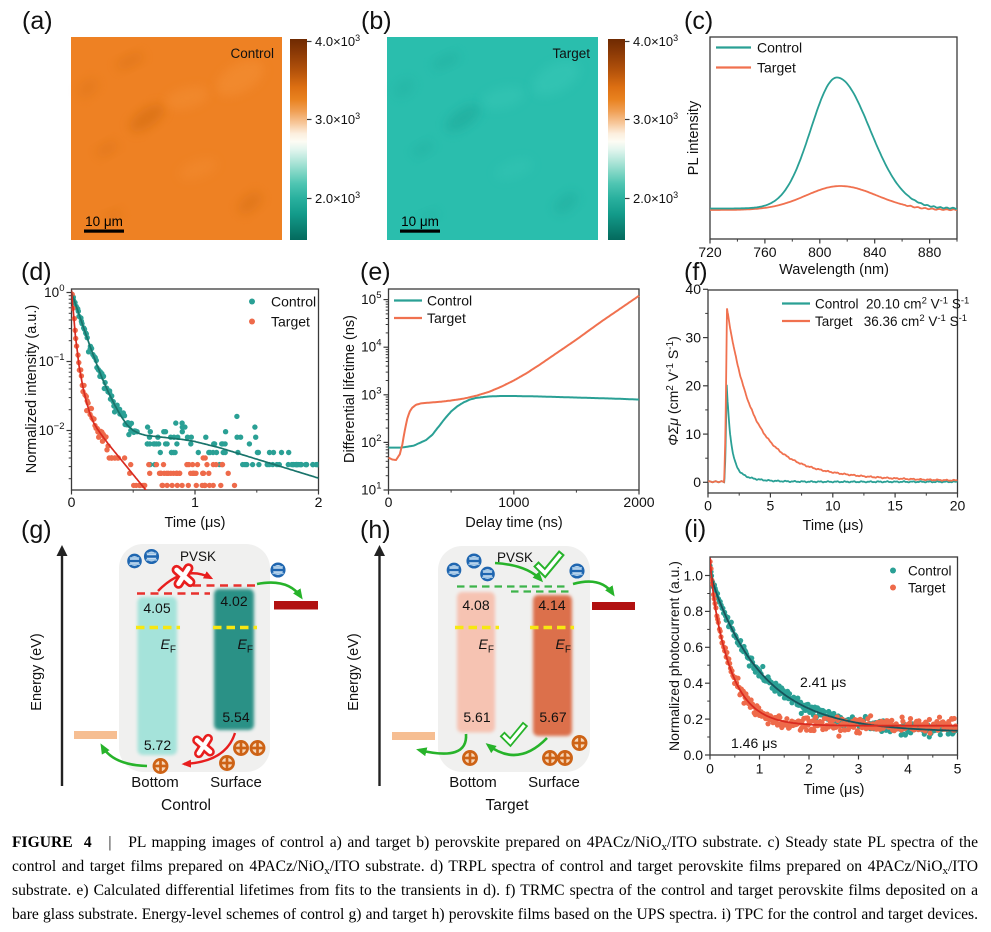 Image resolution: width=991 pixels, height=932 pixels. Describe the element at coordinates (859, 769) in the screenshot. I see `svg-text: 3` at that location.